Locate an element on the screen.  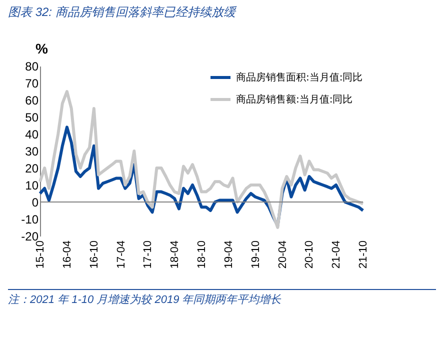
x-tick-label: 19-04 is located at coordinates (228, 254).